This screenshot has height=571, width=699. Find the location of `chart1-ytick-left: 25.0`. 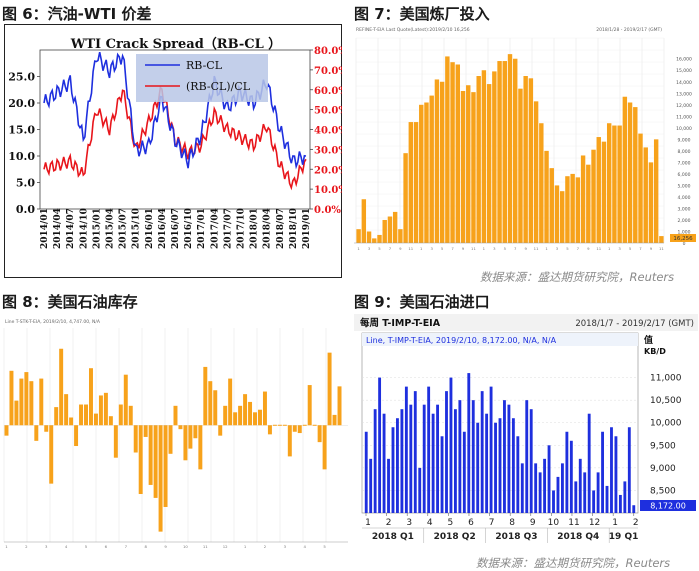

chart1-ytick-left: 25.0 is located at coordinates (21, 77).